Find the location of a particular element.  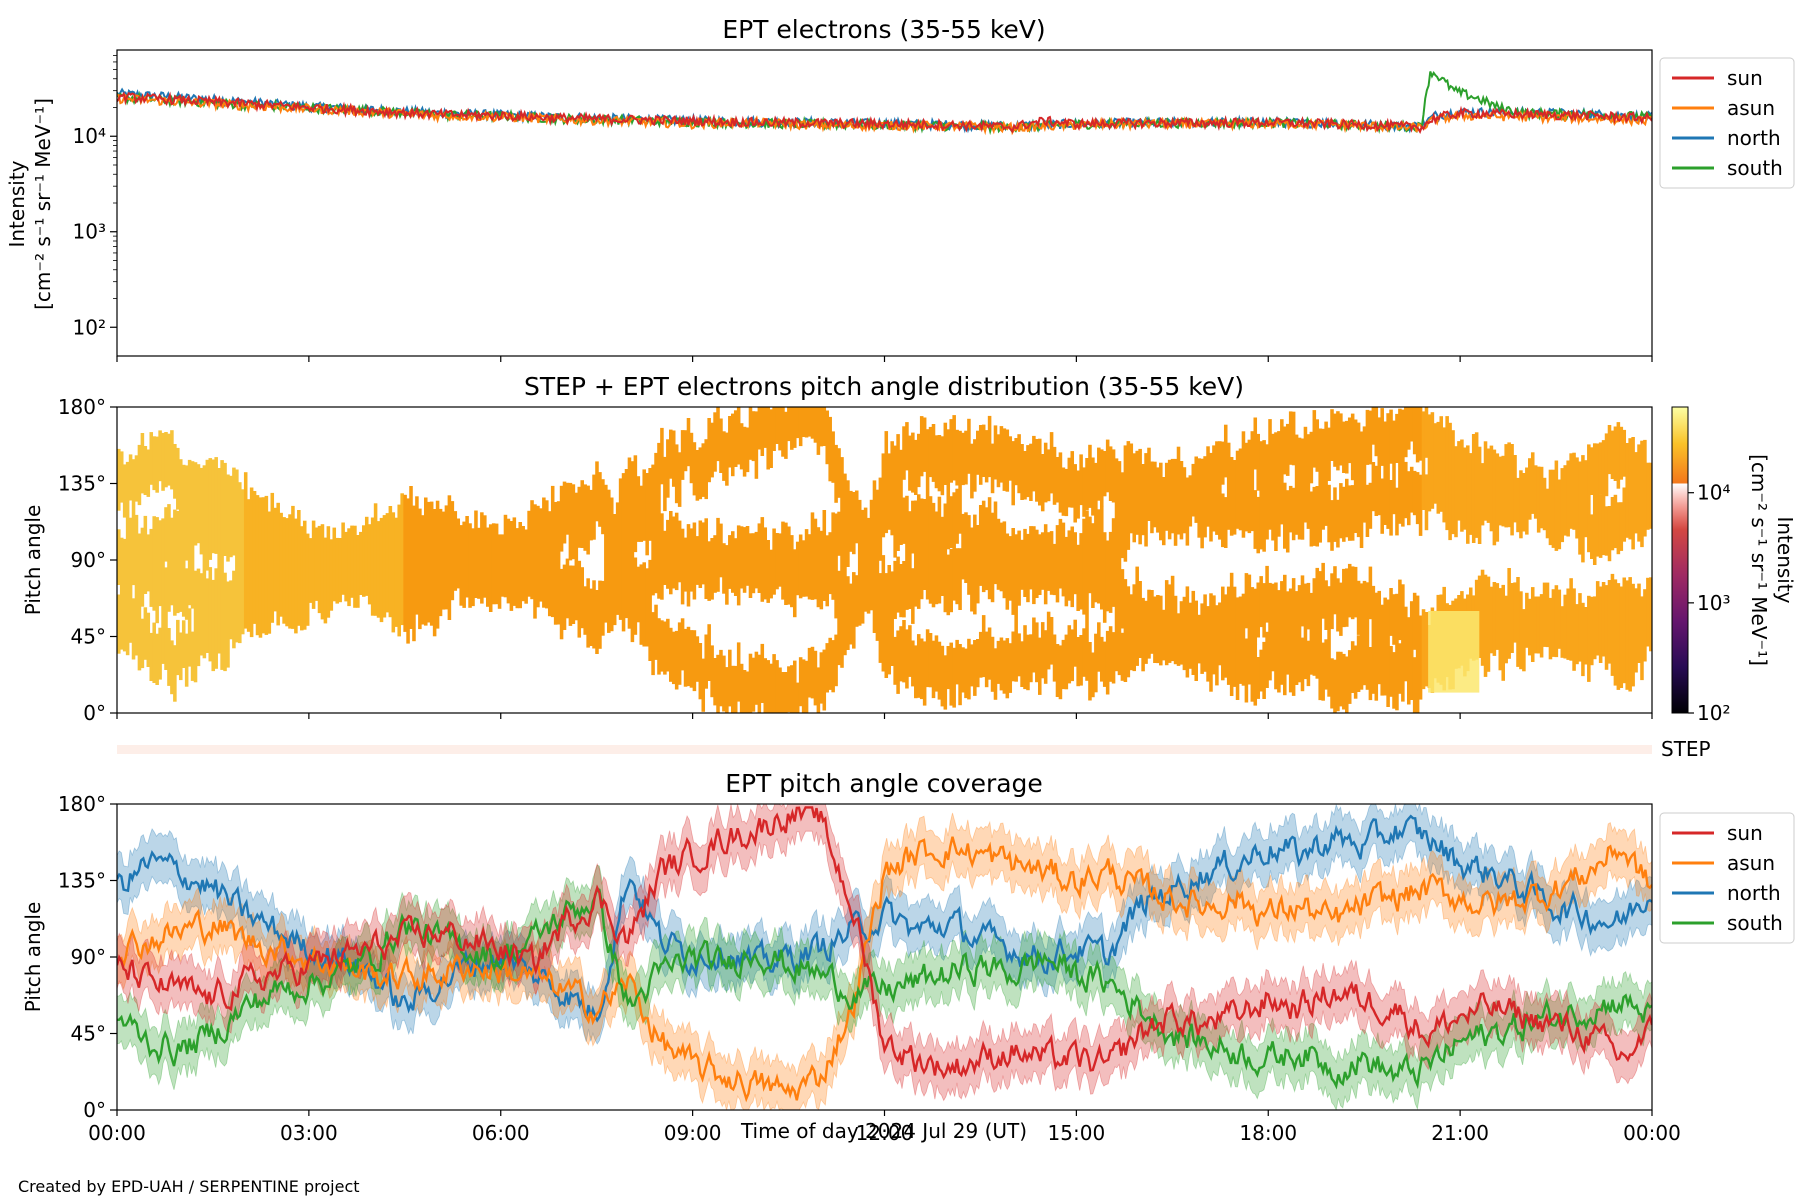

x-tick-label: 18:00 is located at coordinates (1268, 1133).